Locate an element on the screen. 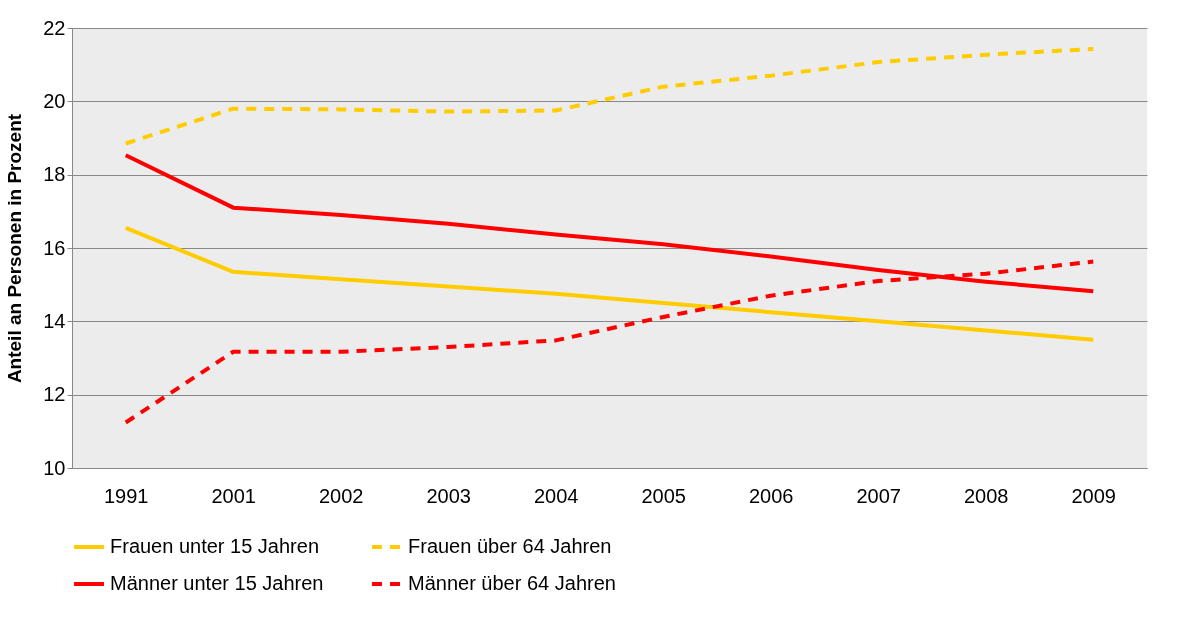 The width and height of the screenshot is (1177, 631). y-tick-label: 12 is located at coordinates (54, 394).